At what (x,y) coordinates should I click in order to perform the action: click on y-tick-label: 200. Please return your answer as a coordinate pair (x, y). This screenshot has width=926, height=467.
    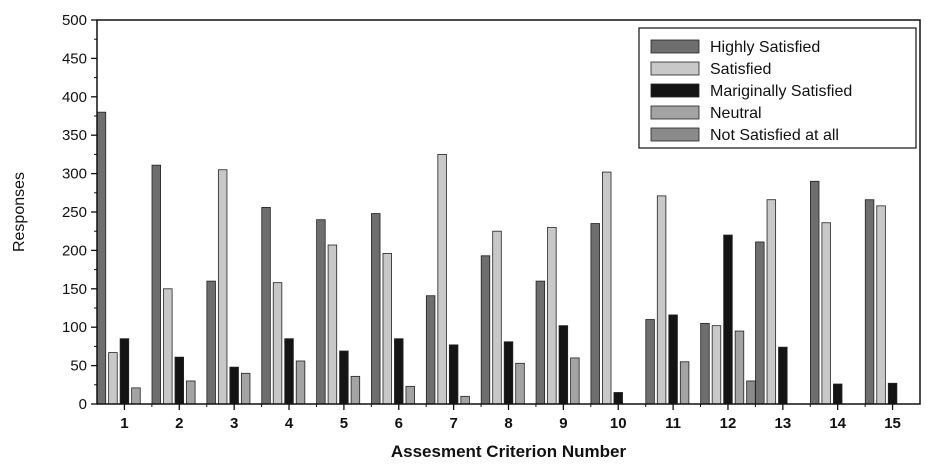
    Looking at the image, I should click on (74, 250).